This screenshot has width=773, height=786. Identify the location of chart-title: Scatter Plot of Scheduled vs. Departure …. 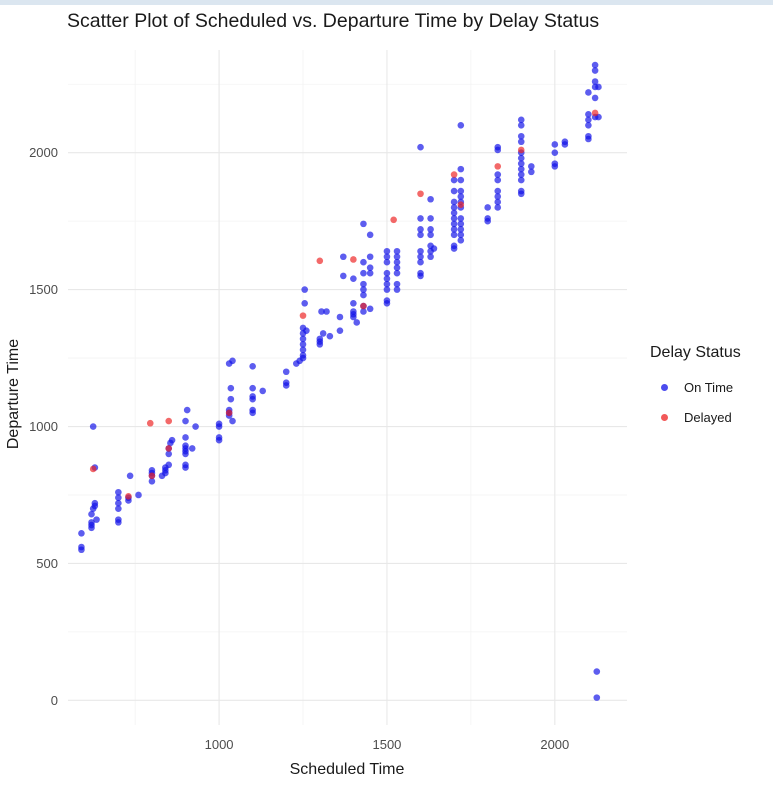
(333, 21).